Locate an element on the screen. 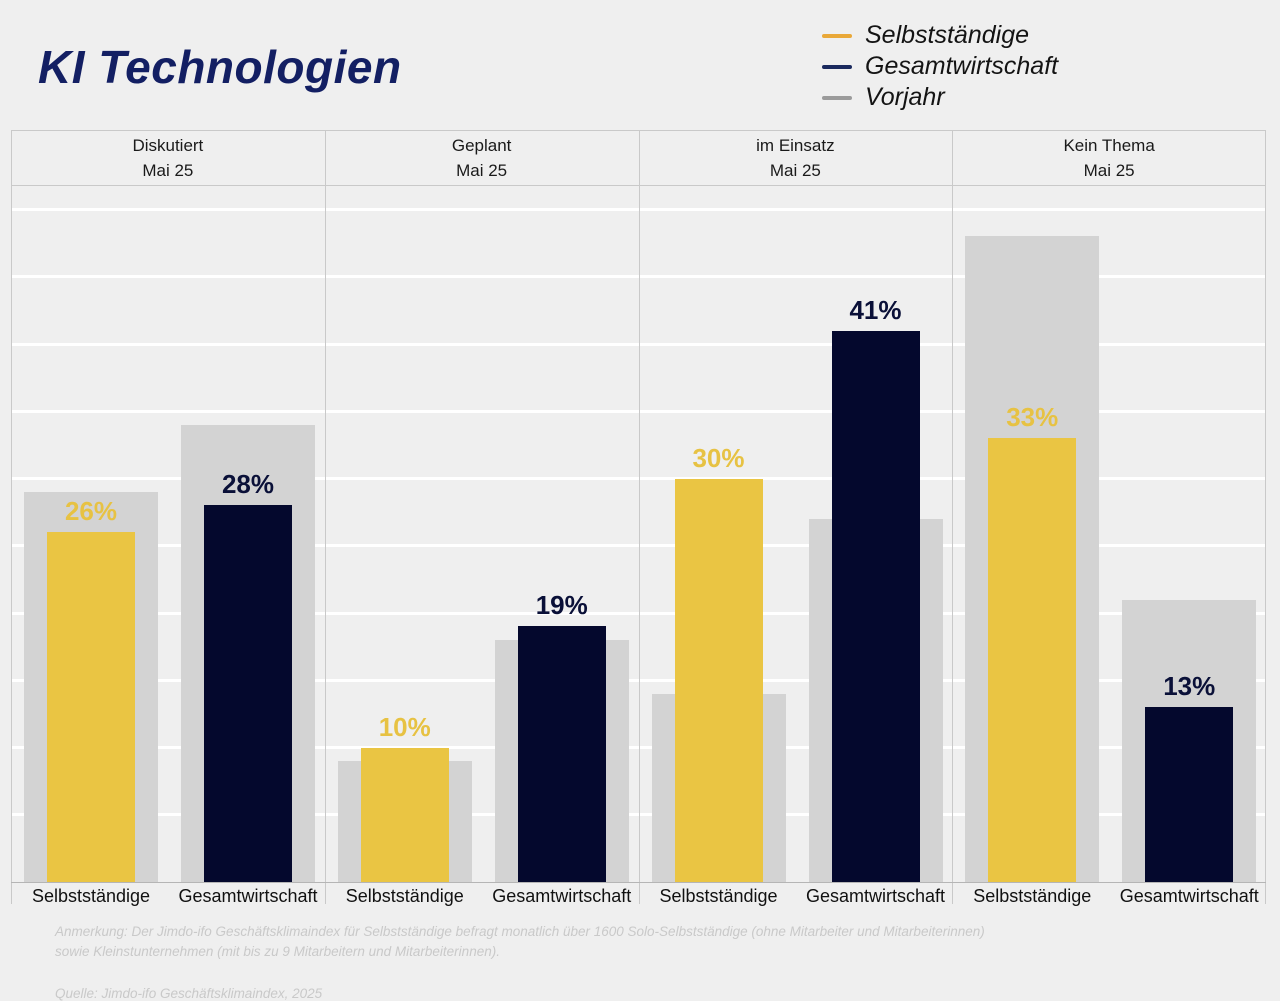 The image size is (1280, 1001). legend-item-gesamtwirtschaft: Gesamtwirtschaft is located at coordinates (940, 66).